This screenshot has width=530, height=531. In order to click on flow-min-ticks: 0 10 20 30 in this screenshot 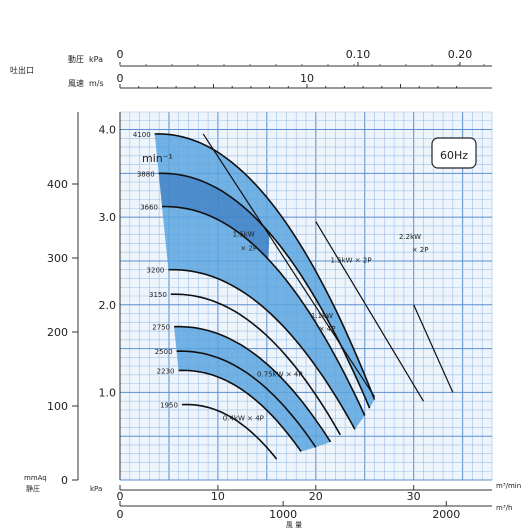, I will do `click(269, 494)`.